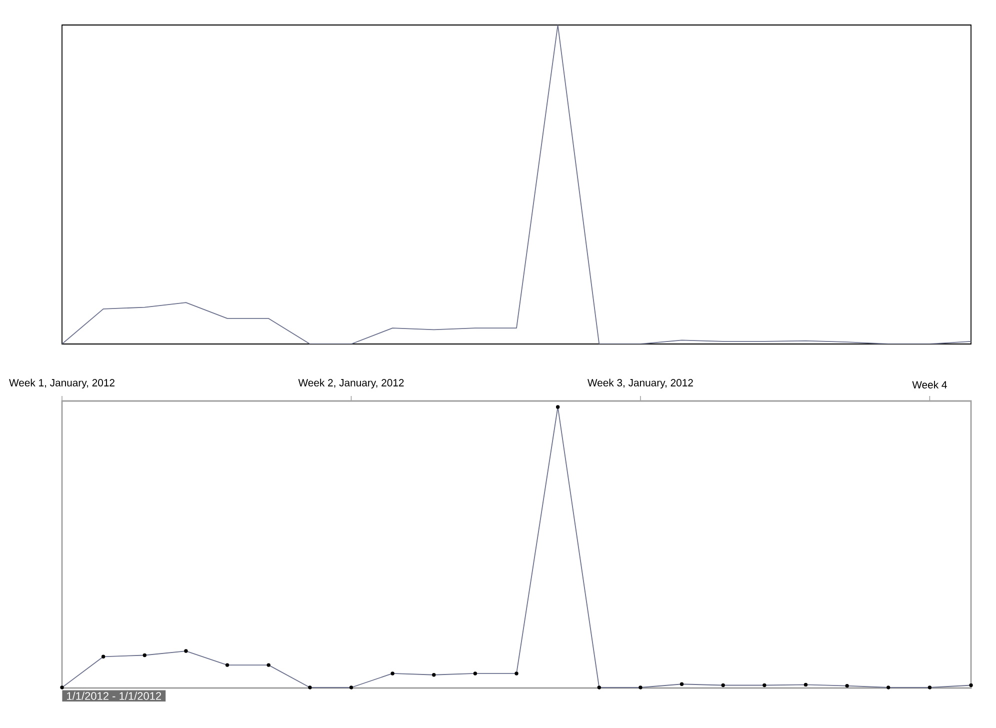 This screenshot has height=728, width=996. Describe the element at coordinates (351, 383) in the screenshot. I see `x-tick-label: Week 2, January, 2012` at that location.